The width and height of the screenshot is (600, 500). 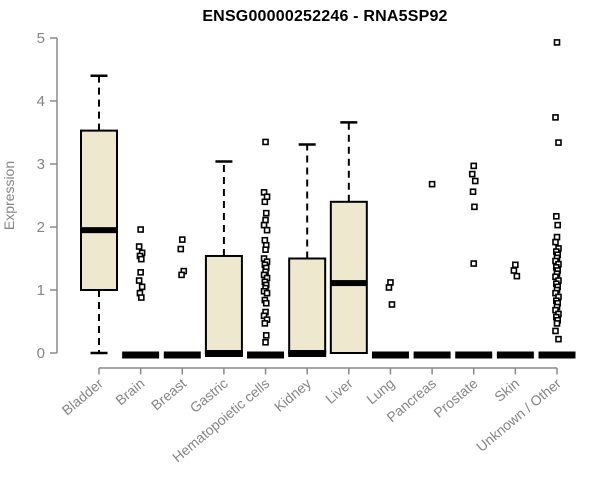 I want to click on x-axis-label-lung: Lung, so click(x=380, y=391).